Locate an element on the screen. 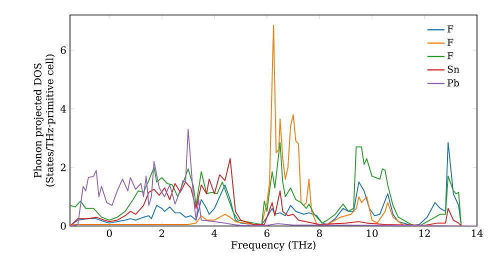  x-tick-label: 10 is located at coordinates (372, 234).